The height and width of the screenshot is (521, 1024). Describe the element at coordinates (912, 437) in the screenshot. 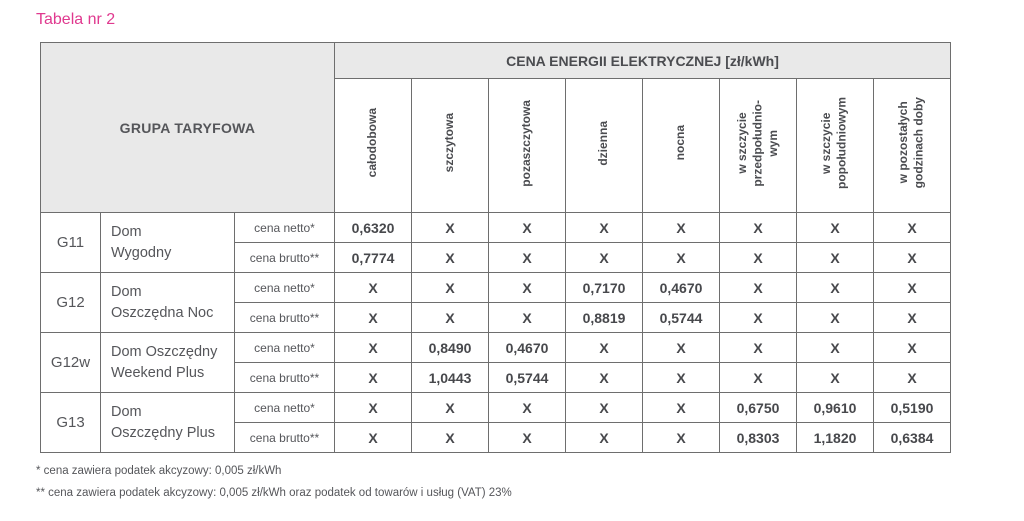

I see `value-cell: 0,6384` at that location.